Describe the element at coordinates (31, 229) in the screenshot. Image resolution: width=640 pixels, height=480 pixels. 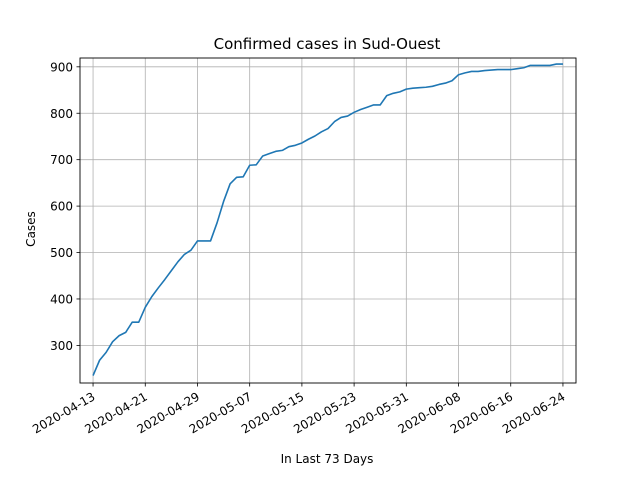
I see `y-axis-label: Cases` at that location.